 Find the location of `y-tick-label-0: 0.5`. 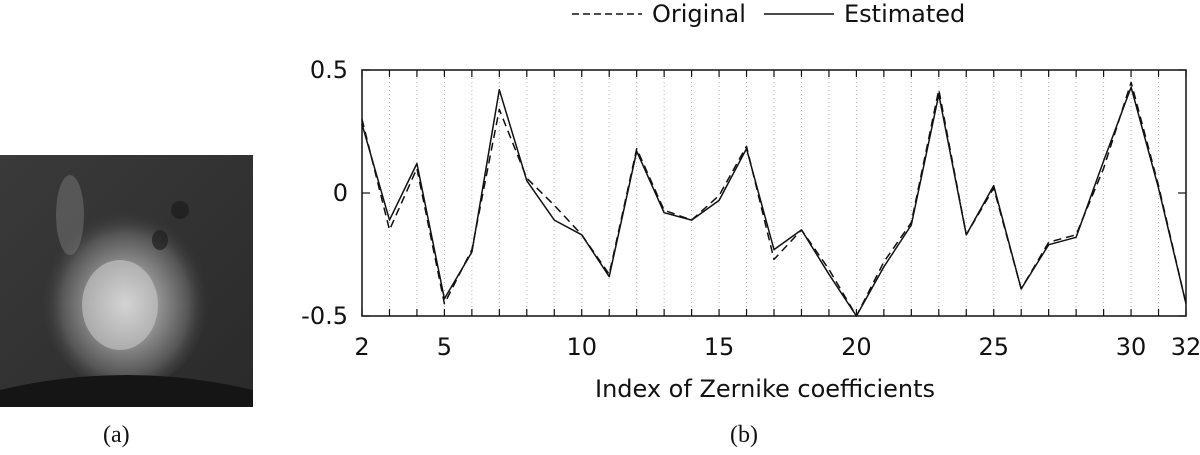

y-tick-label-0: 0.5 is located at coordinates (329, 70).